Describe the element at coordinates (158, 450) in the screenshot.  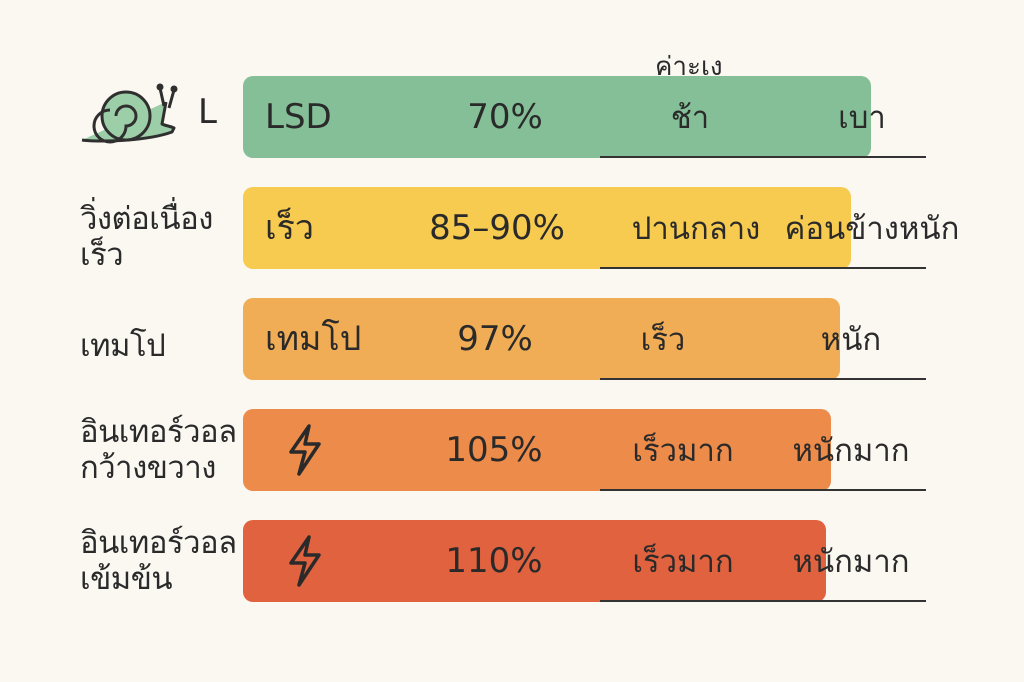
I see `row-label: อินเทอร์วอล กว้างขวาง` at that location.